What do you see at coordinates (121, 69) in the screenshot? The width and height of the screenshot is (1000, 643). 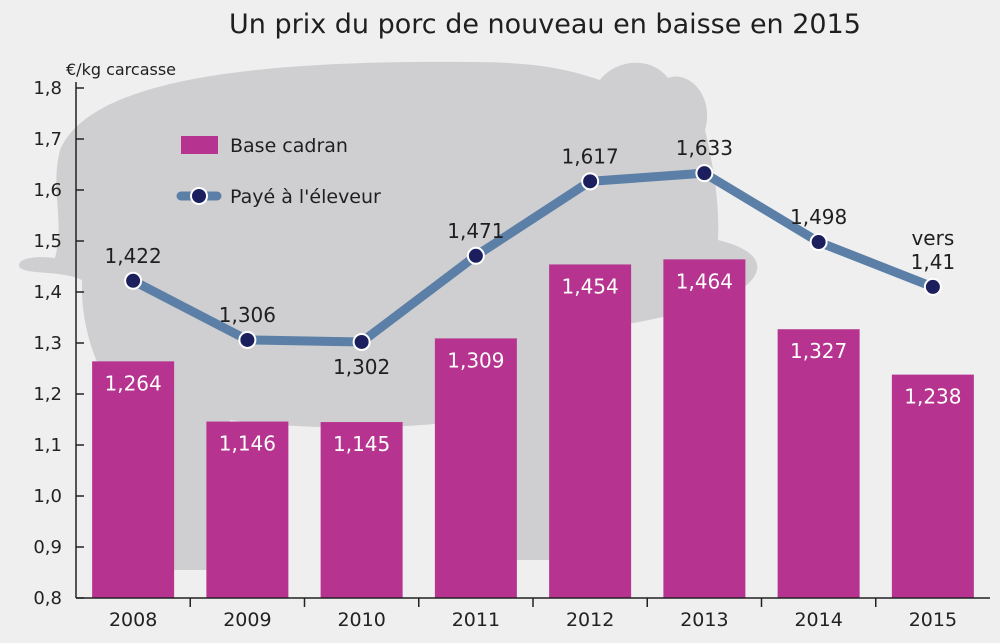 I see `y-axis-unit-label: €/kg carcasse` at bounding box center [121, 69].